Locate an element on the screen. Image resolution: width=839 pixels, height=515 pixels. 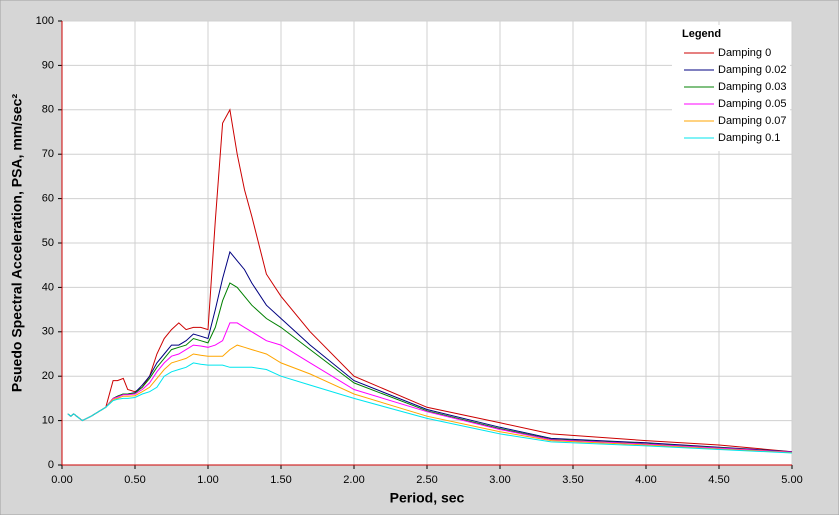
legend-label: Damping 0 is located at coordinates (744, 53).